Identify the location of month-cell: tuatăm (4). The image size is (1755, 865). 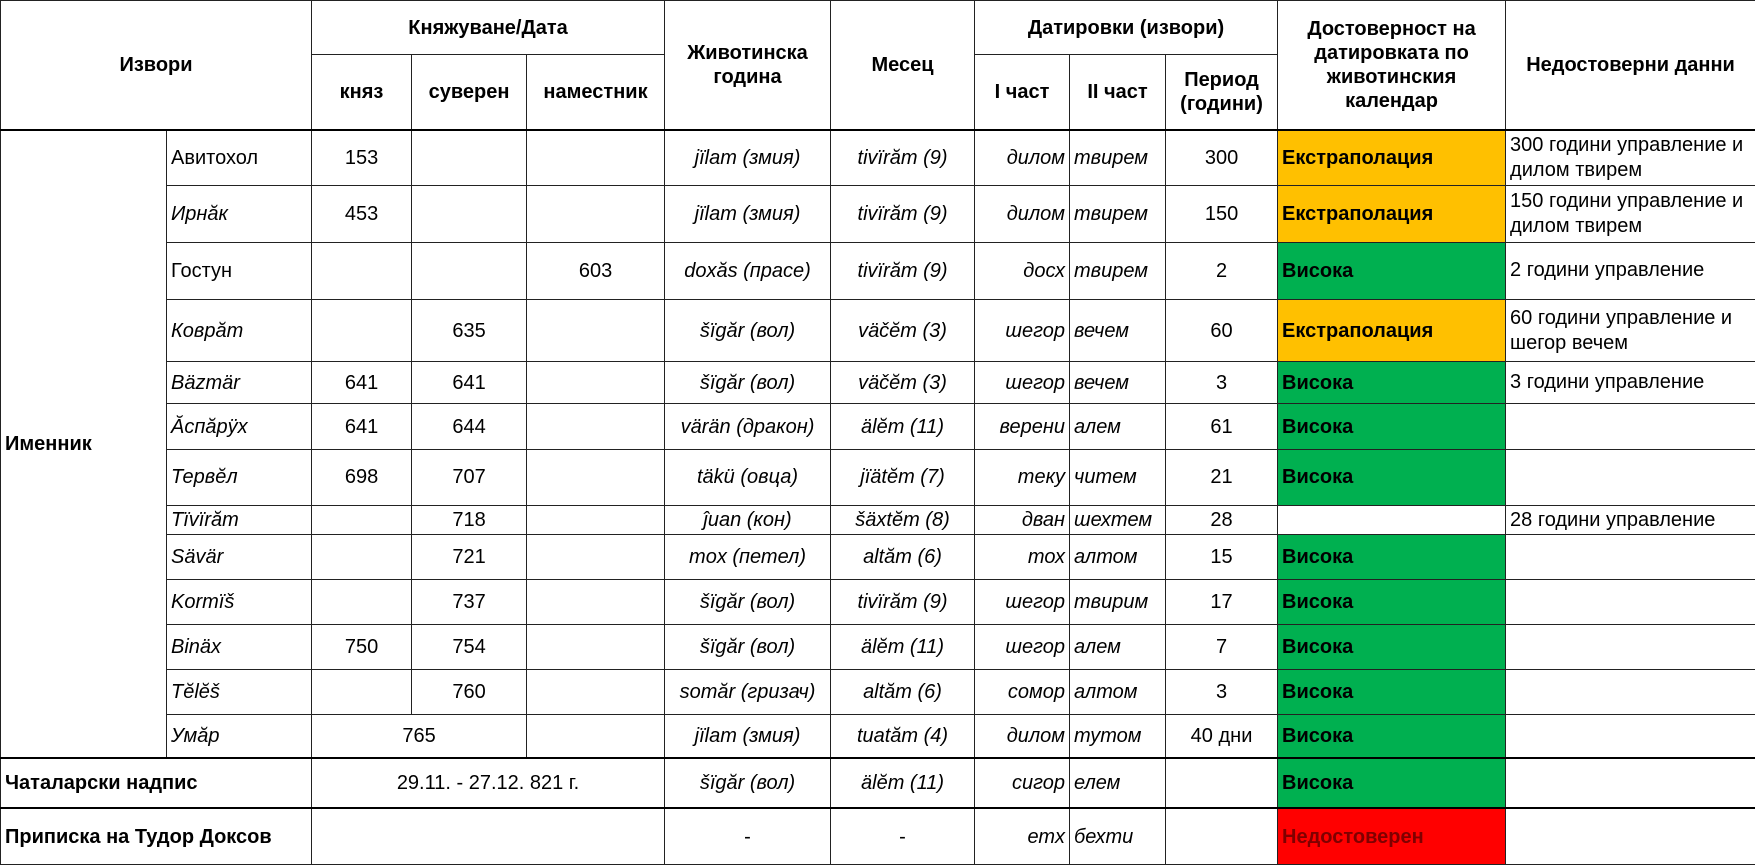
(903, 736).